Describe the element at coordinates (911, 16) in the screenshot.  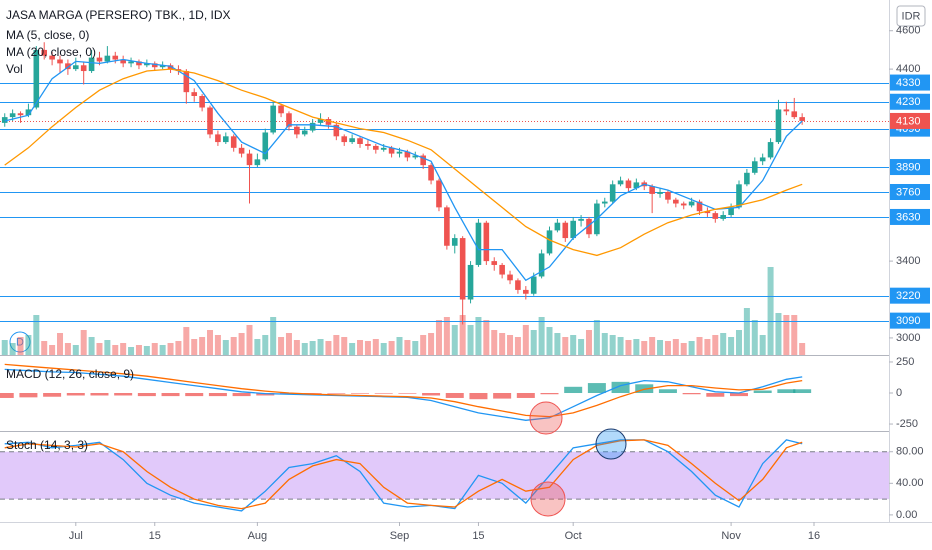
I see `currency-box` at that location.